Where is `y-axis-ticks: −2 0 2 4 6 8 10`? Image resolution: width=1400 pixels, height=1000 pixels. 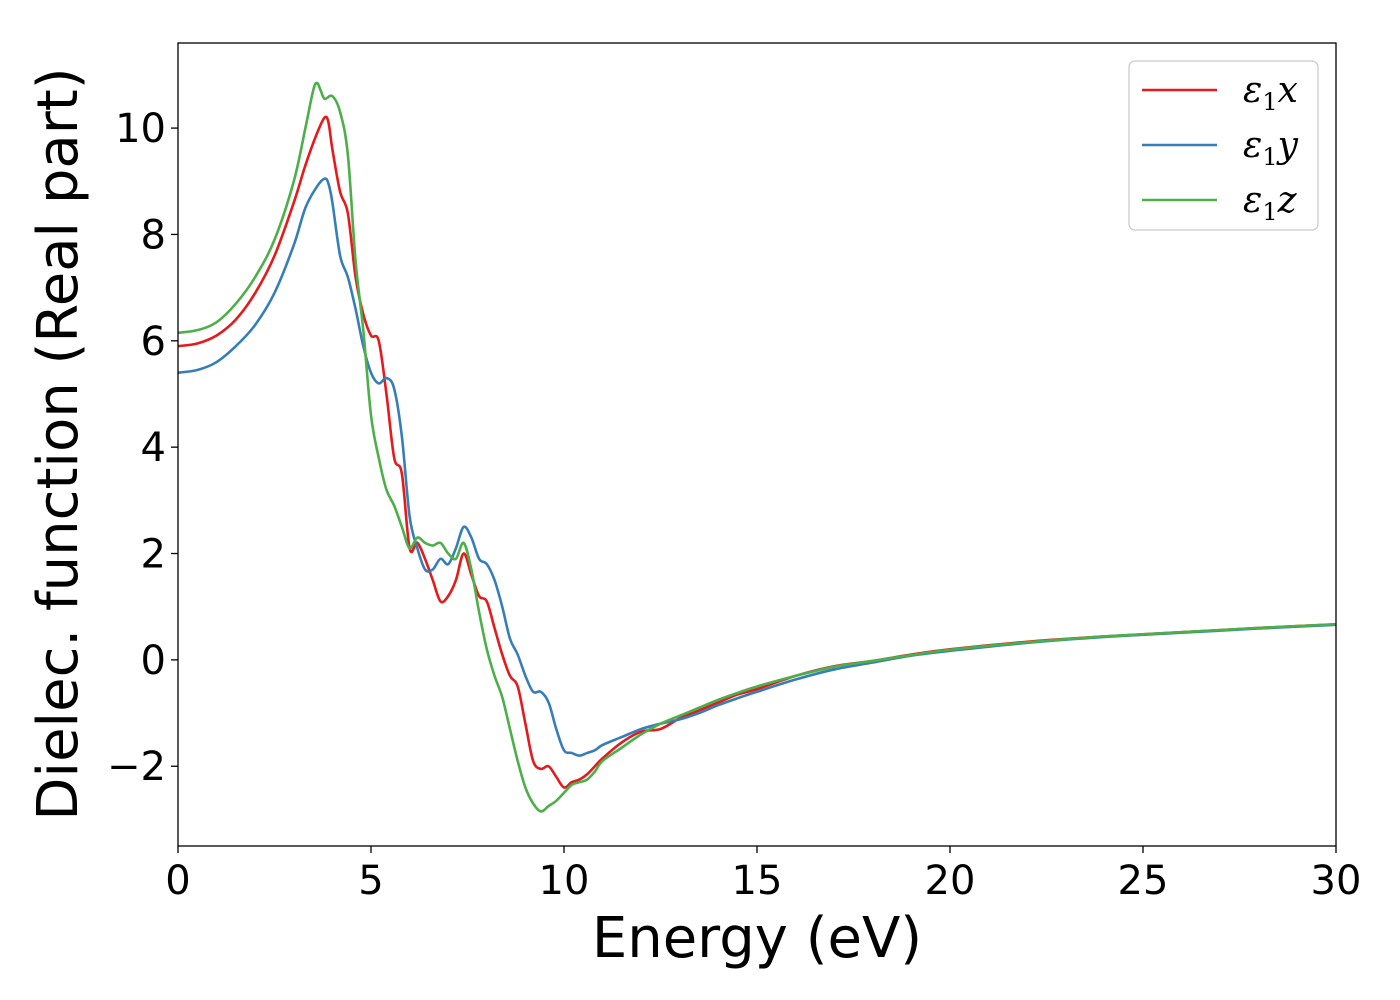
y-axis-ticks: −2 0 2 4 6 8 10 is located at coordinates (142, 448).